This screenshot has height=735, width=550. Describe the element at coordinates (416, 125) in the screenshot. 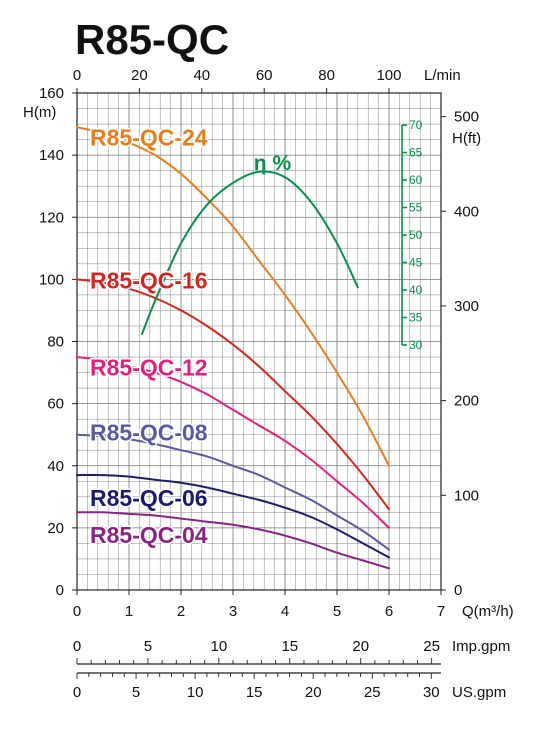

I see `efficiency-tick-label: 70` at that location.